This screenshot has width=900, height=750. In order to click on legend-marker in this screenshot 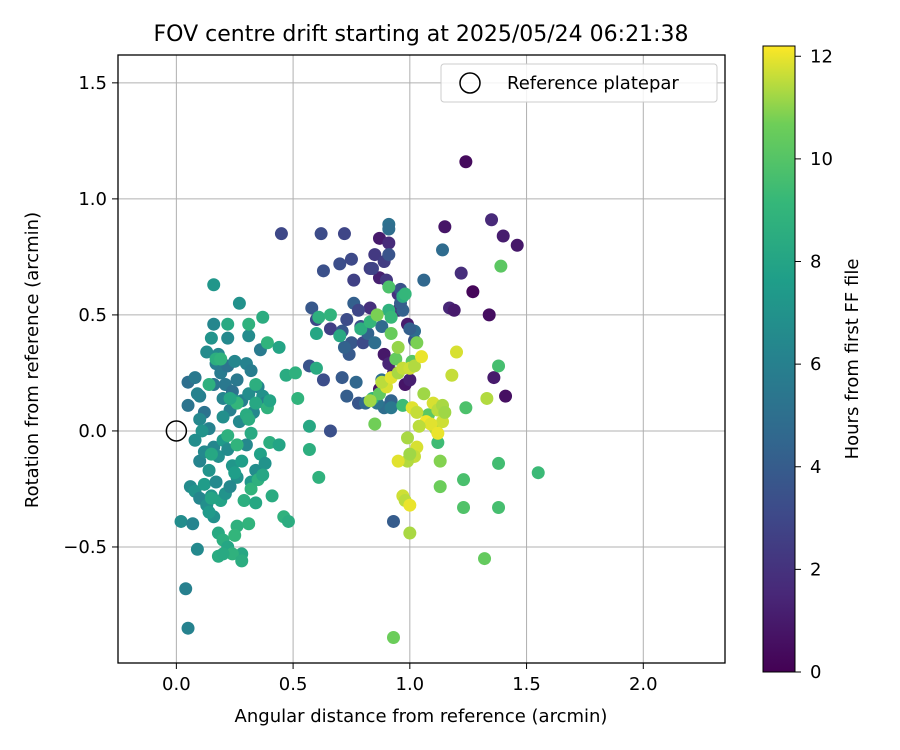, I will do `click(470, 83)`.